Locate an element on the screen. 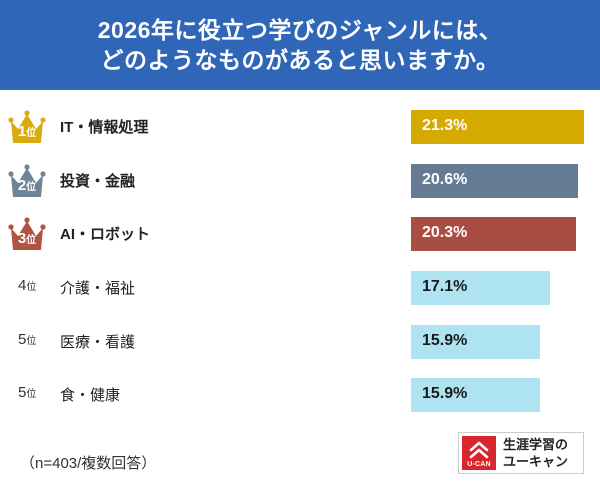  rank-number: 3 is located at coordinates (22, 238).